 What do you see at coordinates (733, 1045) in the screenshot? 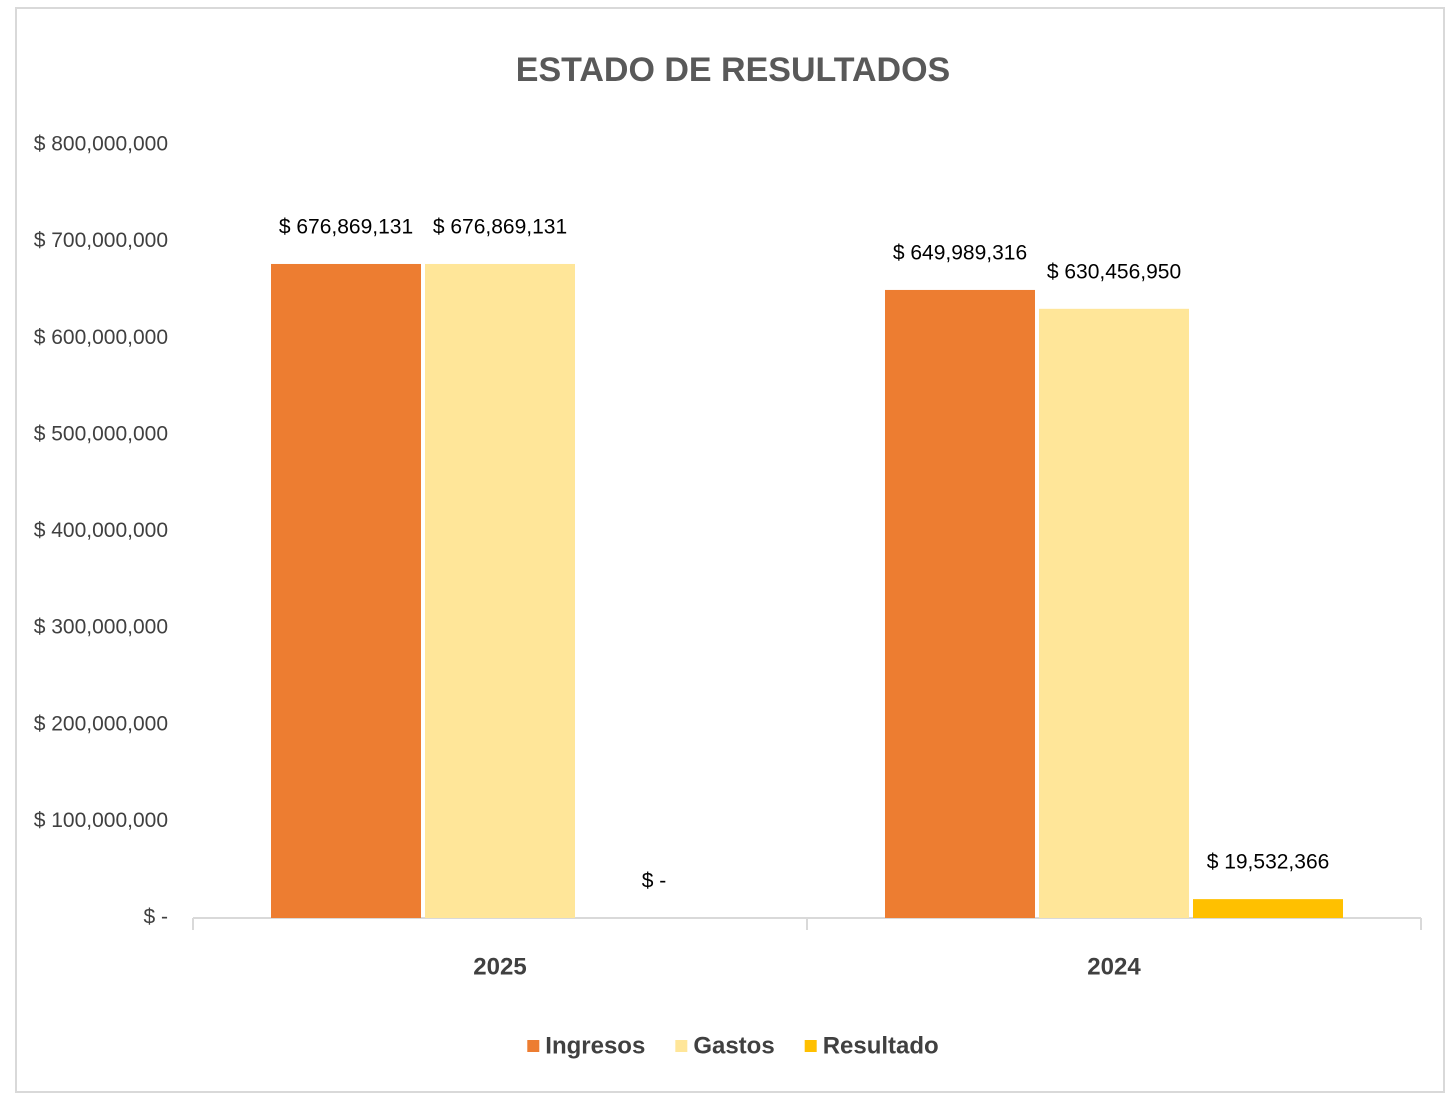
I see `legend-label: Gastos` at bounding box center [733, 1045].